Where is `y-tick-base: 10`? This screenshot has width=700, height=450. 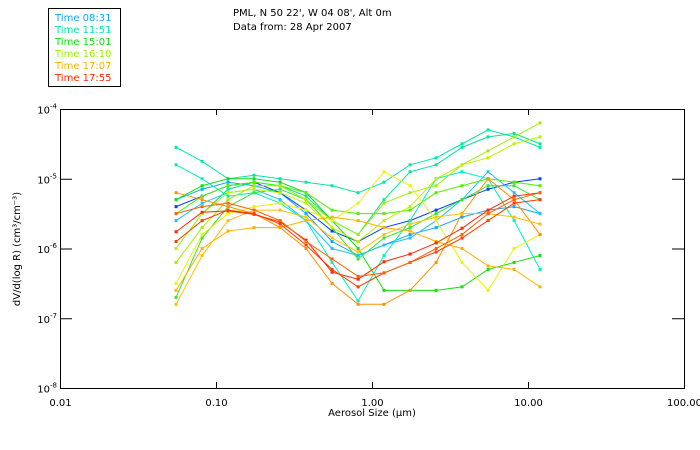 y-tick-base: 10 is located at coordinates (43, 320).